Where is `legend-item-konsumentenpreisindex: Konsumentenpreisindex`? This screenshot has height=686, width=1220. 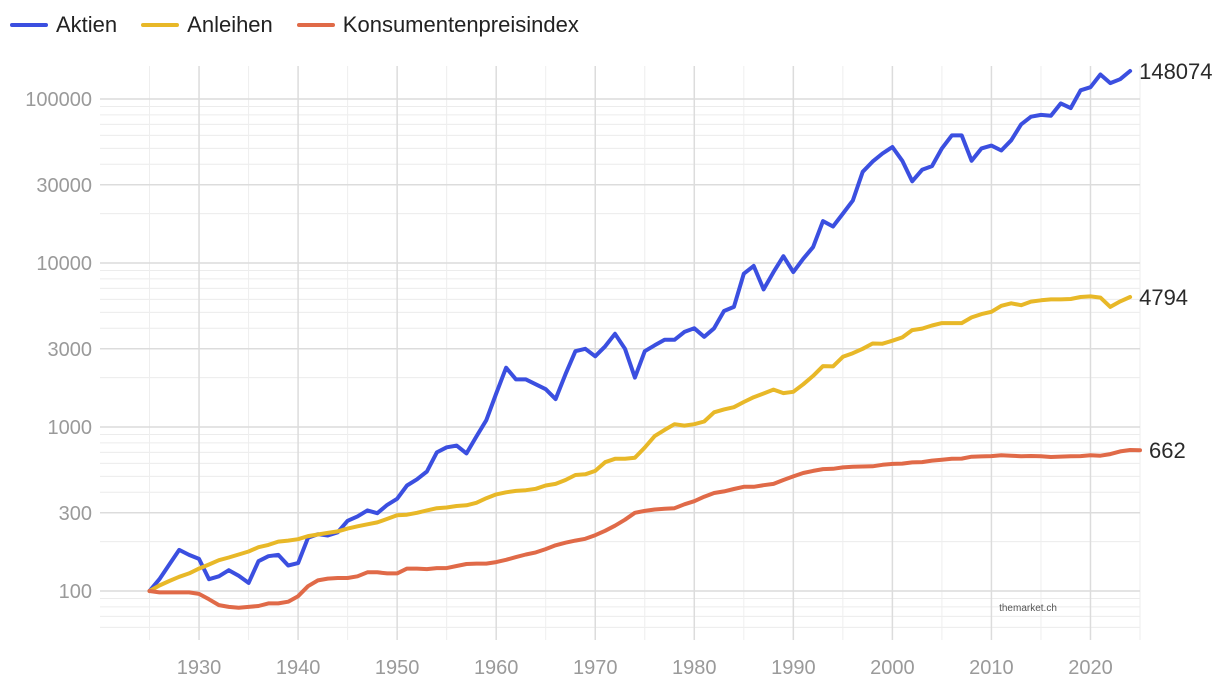
legend-item-konsumentenpreisindex: Konsumentenpreisindex is located at coordinates (437, 25).